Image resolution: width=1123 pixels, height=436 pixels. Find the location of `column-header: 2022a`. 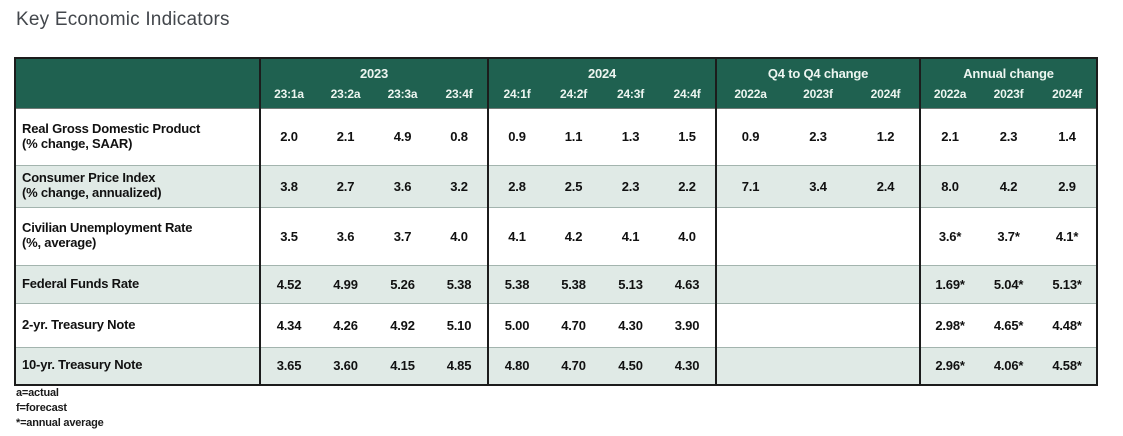

column-header: 2022a is located at coordinates (749, 96).